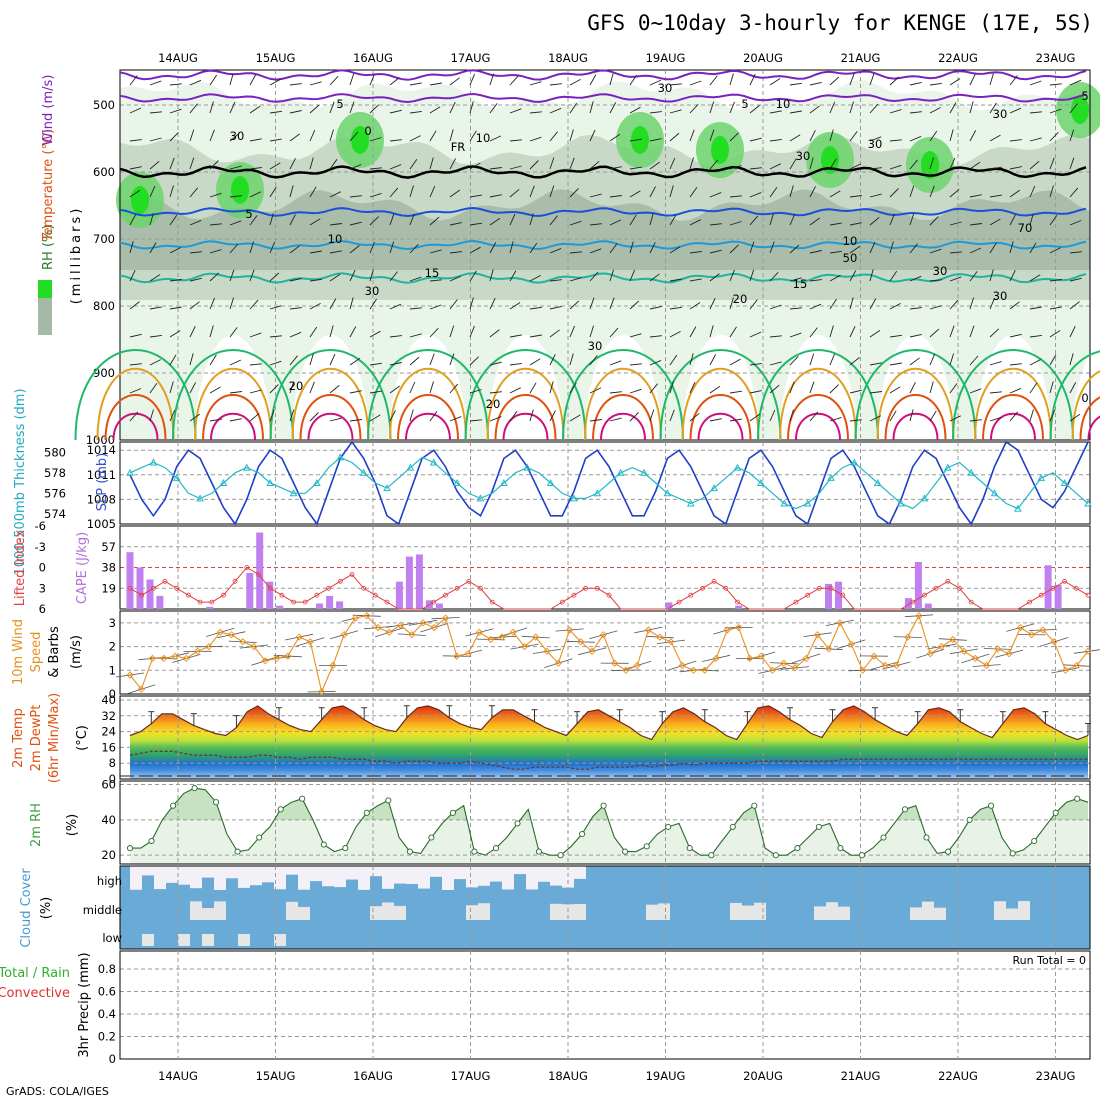  What do you see at coordinates (608, 760) in the screenshot?
I see `dewpoint-line` at bounding box center [608, 760].